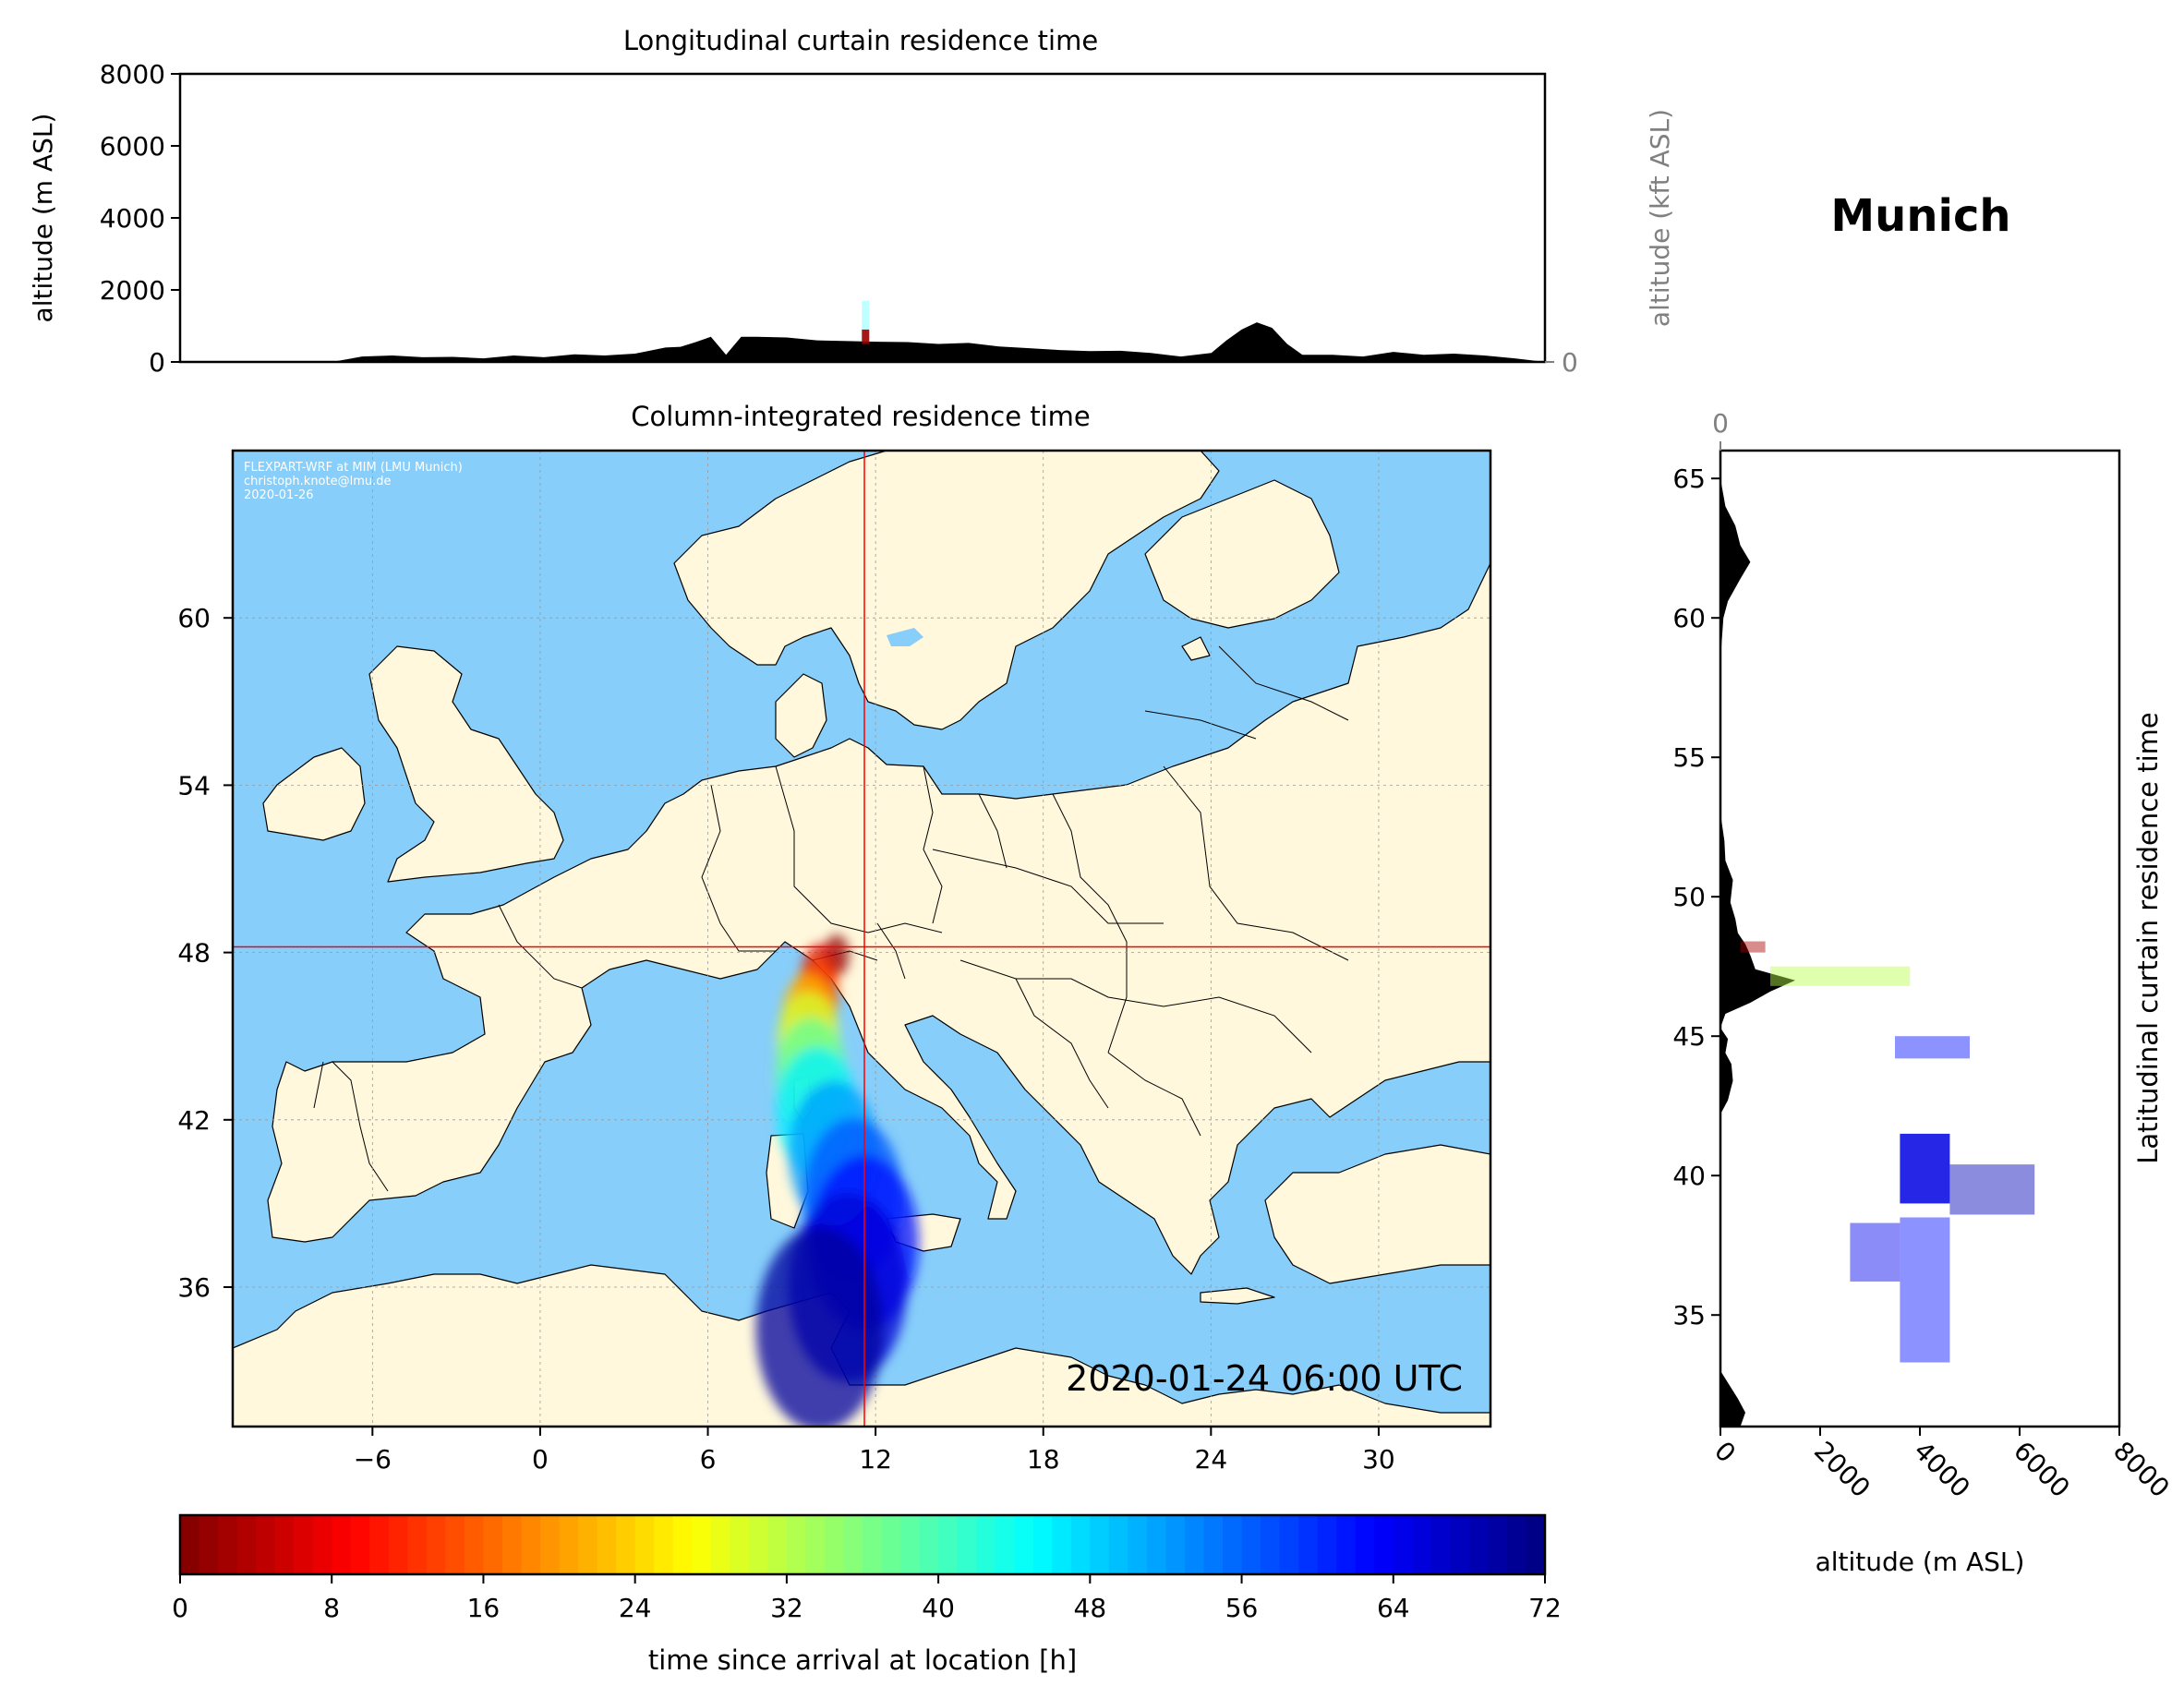 The height and width of the screenshot is (1698, 2184). I want to click on map-ytick-label: 60, so click(194, 618).